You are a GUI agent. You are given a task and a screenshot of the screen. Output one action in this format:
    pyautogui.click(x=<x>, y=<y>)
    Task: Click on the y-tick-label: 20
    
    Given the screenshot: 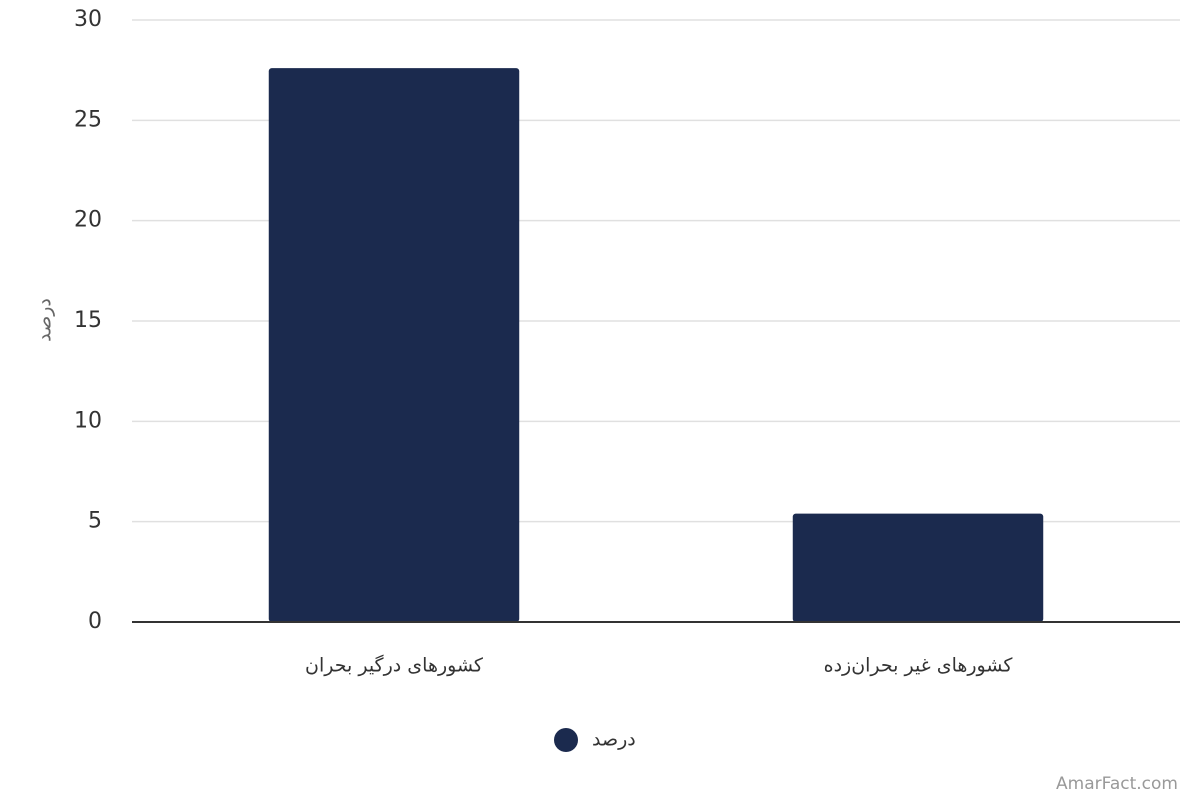 What is the action you would take?
    pyautogui.click(x=88, y=220)
    